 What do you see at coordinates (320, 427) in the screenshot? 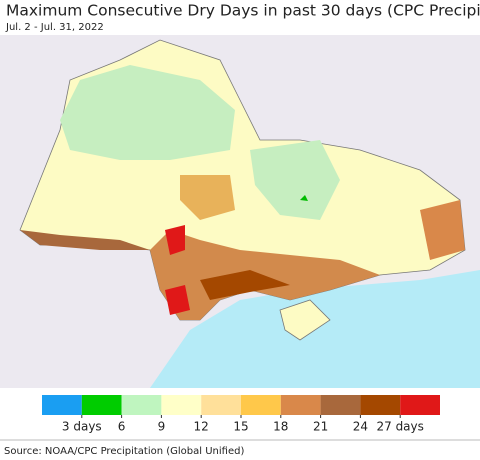
I see `legend-tick-label: 21` at bounding box center [320, 427].